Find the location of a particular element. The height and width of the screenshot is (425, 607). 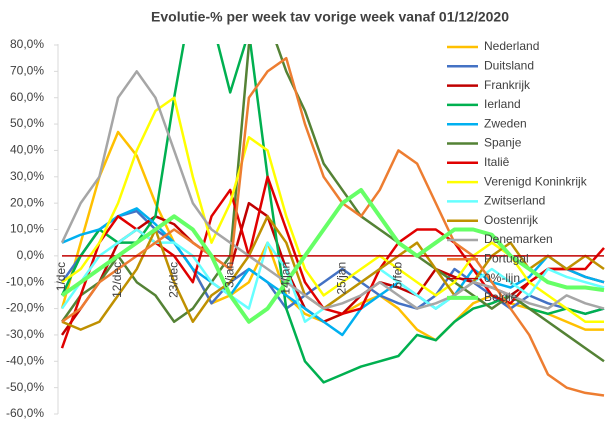

x-tick-label: 14/jan is located at coordinates (285, 278).